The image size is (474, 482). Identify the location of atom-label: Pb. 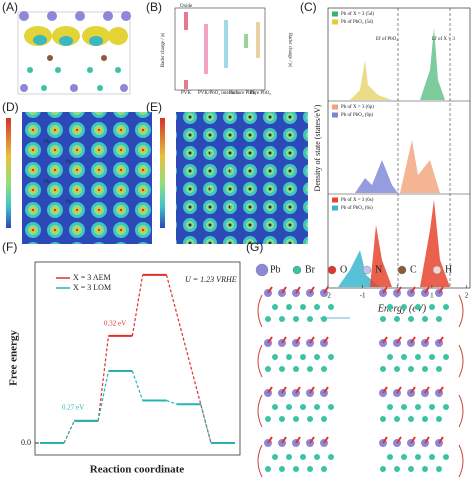
(69, 202).